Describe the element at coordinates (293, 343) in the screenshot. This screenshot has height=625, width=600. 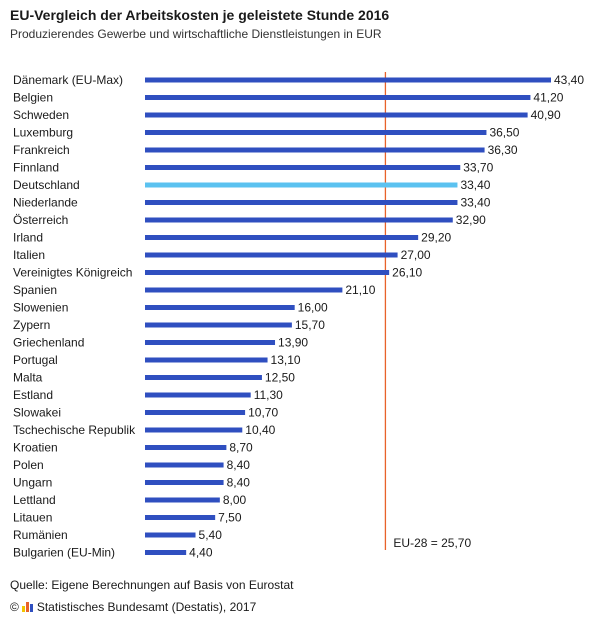
I see `value-label: 13,90` at that location.